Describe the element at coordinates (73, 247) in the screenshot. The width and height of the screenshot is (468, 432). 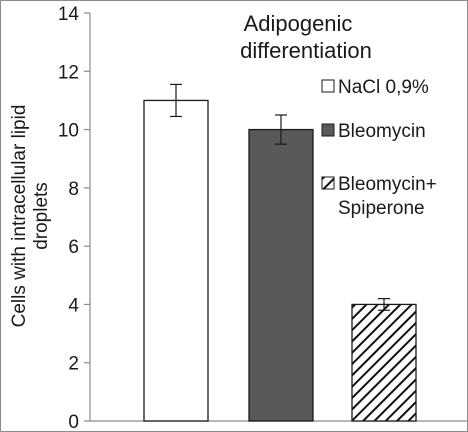
I see `y-tick-label: 6` at that location.